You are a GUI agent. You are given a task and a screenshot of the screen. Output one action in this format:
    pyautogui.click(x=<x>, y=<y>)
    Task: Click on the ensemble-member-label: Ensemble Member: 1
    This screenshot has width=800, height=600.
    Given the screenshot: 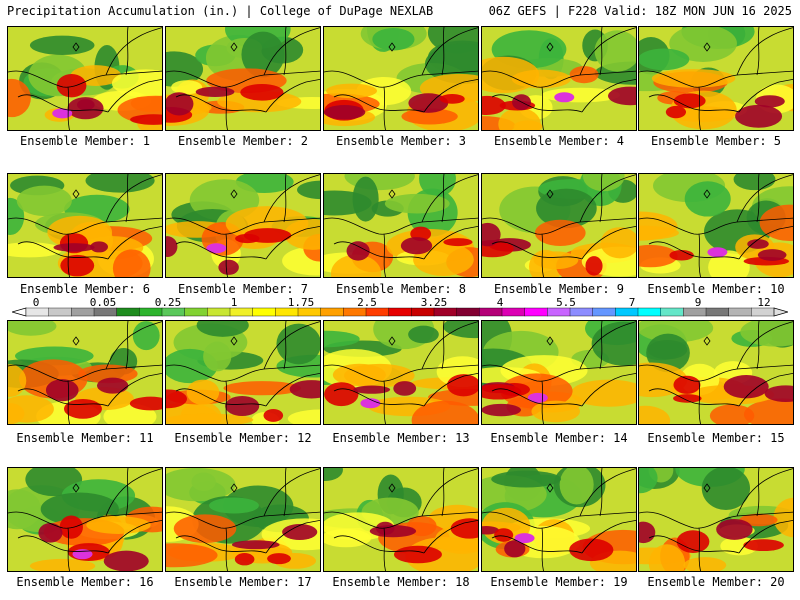 What is the action you would take?
    pyautogui.click(x=85, y=141)
    